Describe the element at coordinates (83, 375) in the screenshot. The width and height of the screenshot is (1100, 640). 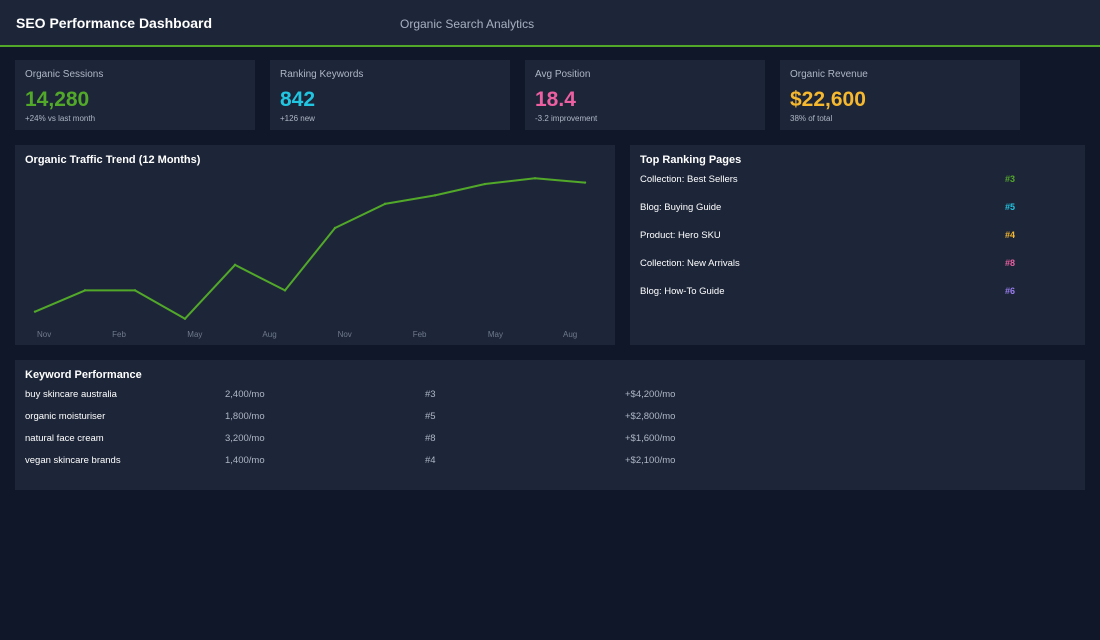
I see `keyword-performance-title: Keyword Performance` at that location.